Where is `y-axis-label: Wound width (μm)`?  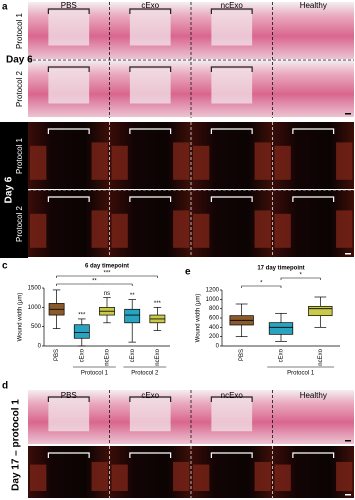
y-axis-label: Wound width (μm) is located at coordinates (199, 318).